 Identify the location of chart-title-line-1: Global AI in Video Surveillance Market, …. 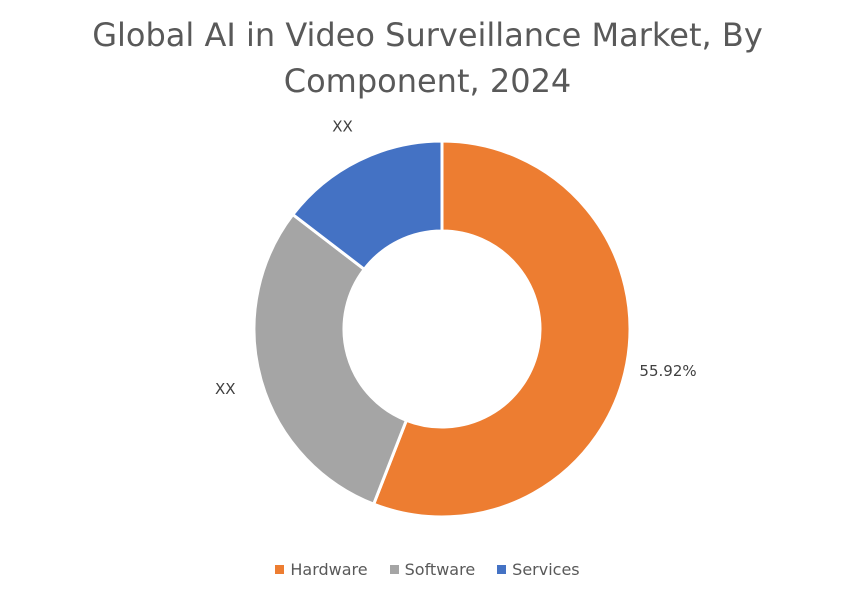
(427, 35).